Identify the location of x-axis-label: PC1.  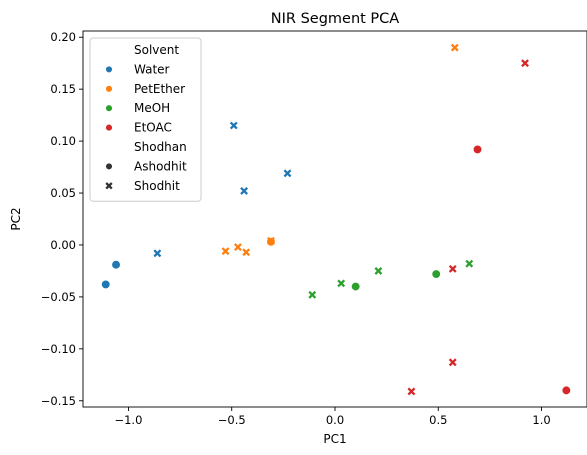
(334, 439).